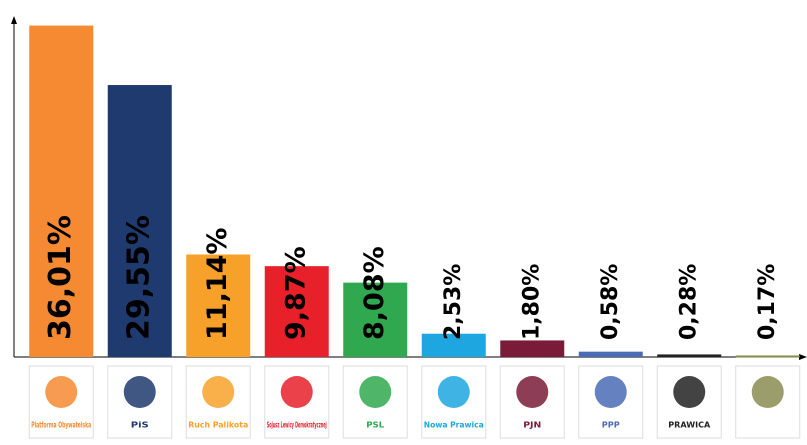 The width and height of the screenshot is (807, 445). Describe the element at coordinates (453, 302) in the screenshot. I see `value-label: 2,53%` at that location.